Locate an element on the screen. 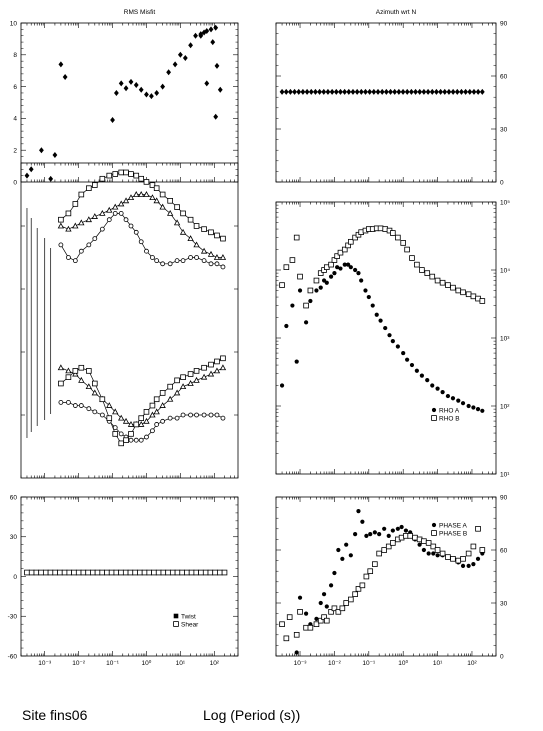 The width and height of the screenshot is (543, 731). model-curve is located at coordinates (142, 421).